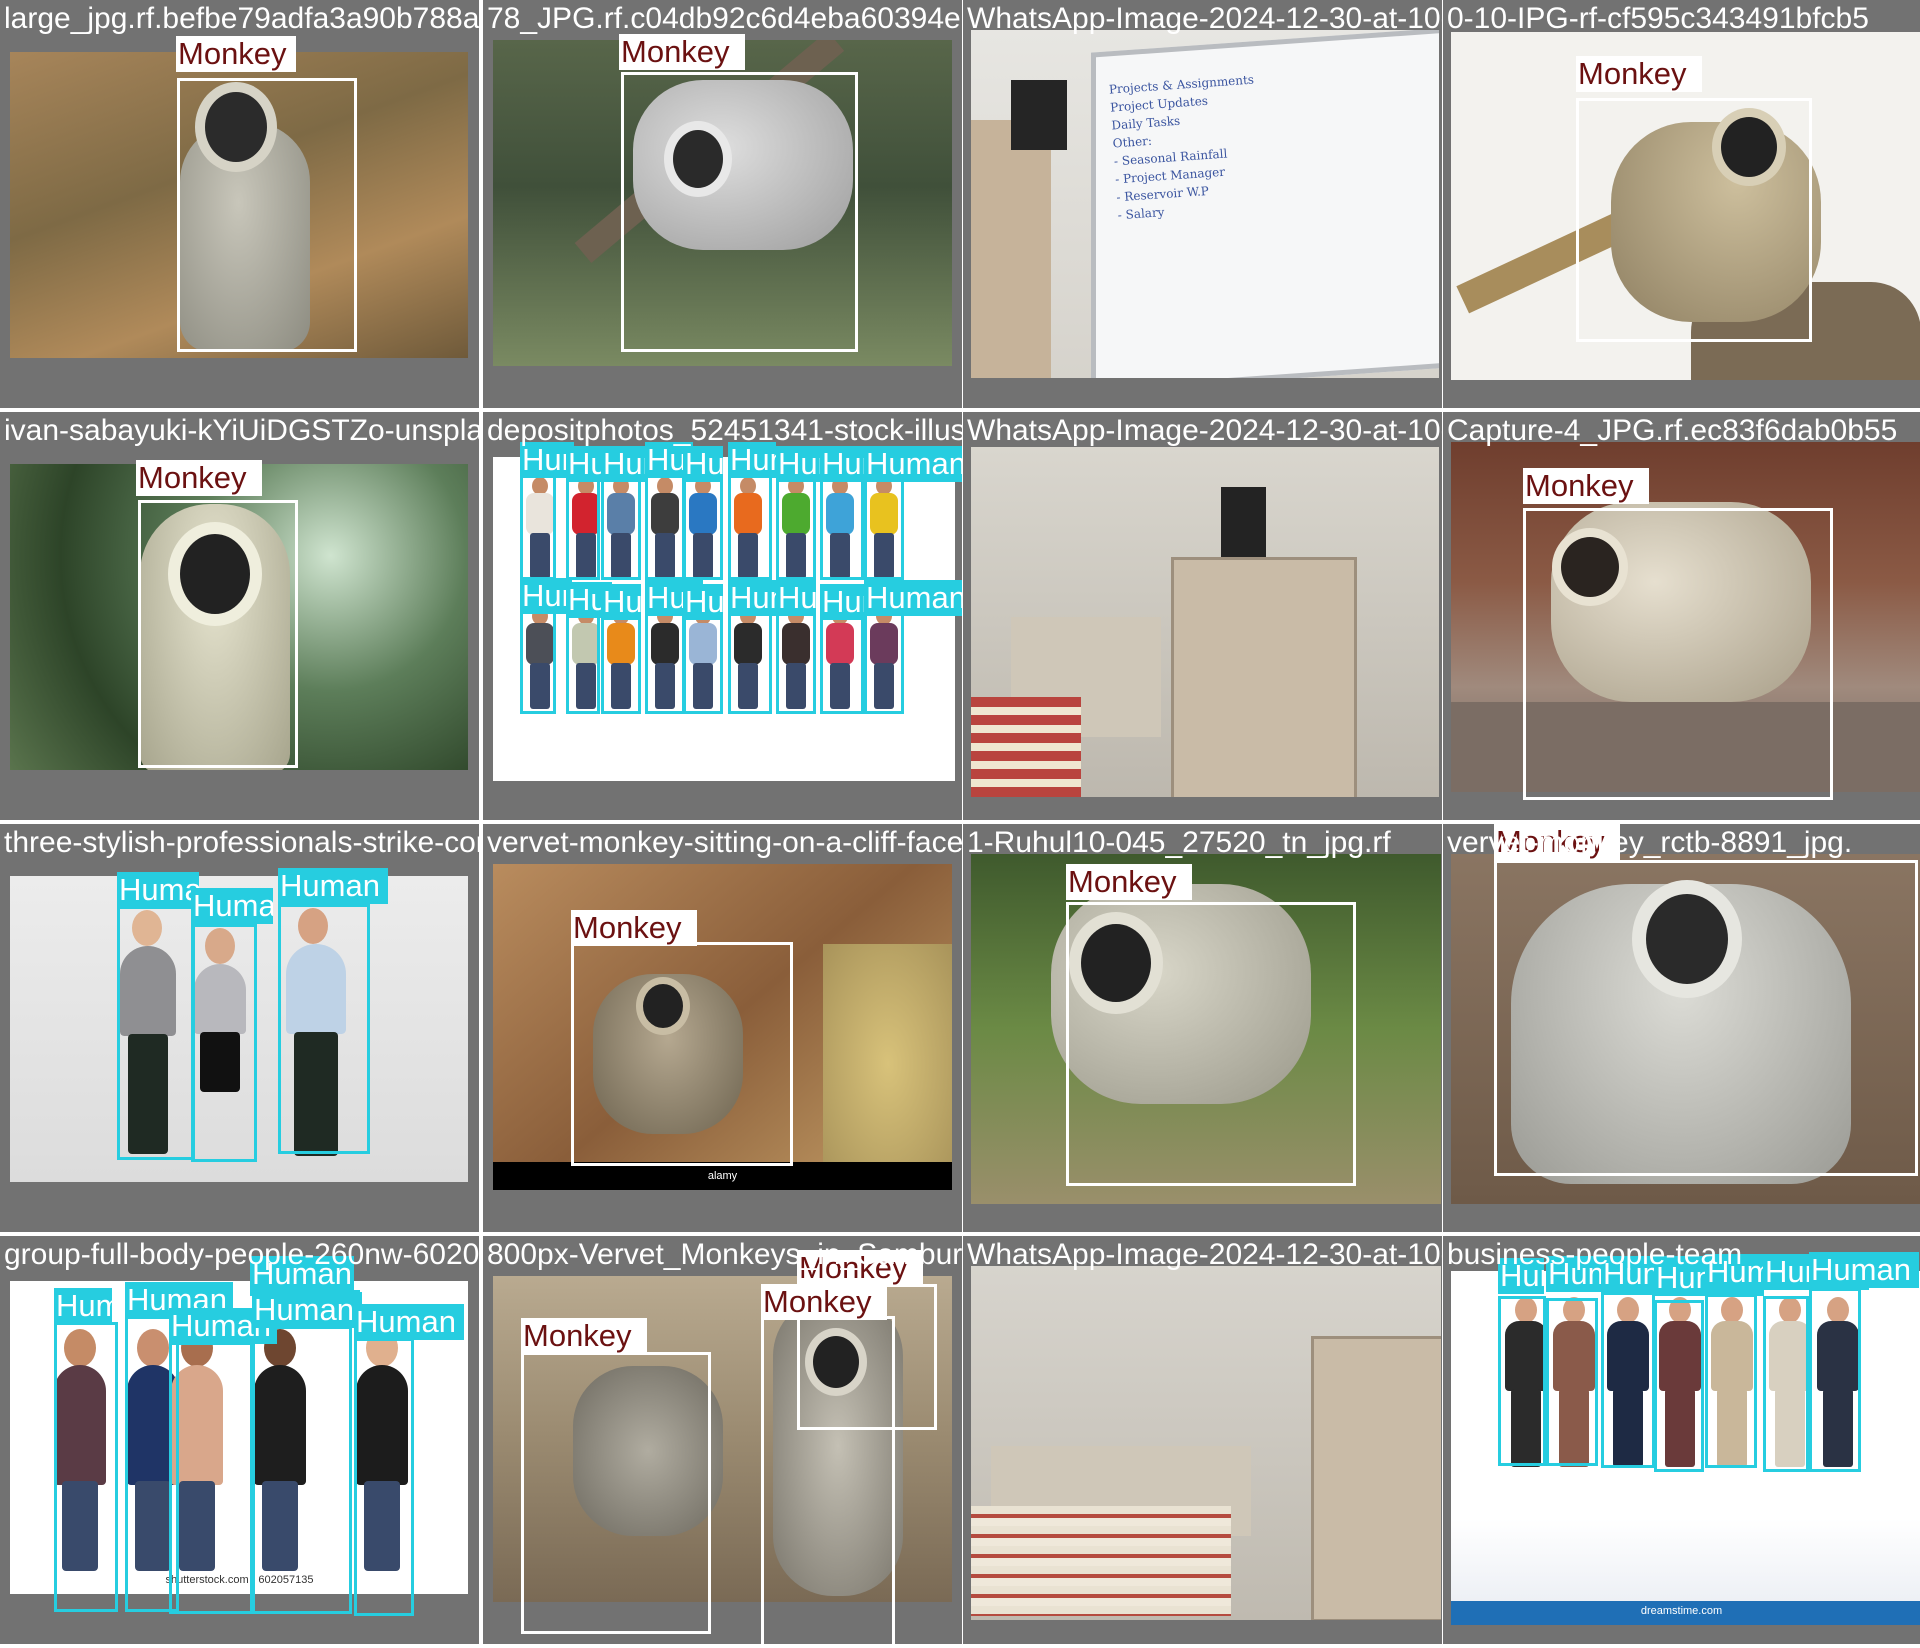  What do you see at coordinates (1204, 18) in the screenshot?
I see `tile-filename: WhatsApp-Image-2024-12-30-at-10-26-04` at bounding box center [1204, 18].